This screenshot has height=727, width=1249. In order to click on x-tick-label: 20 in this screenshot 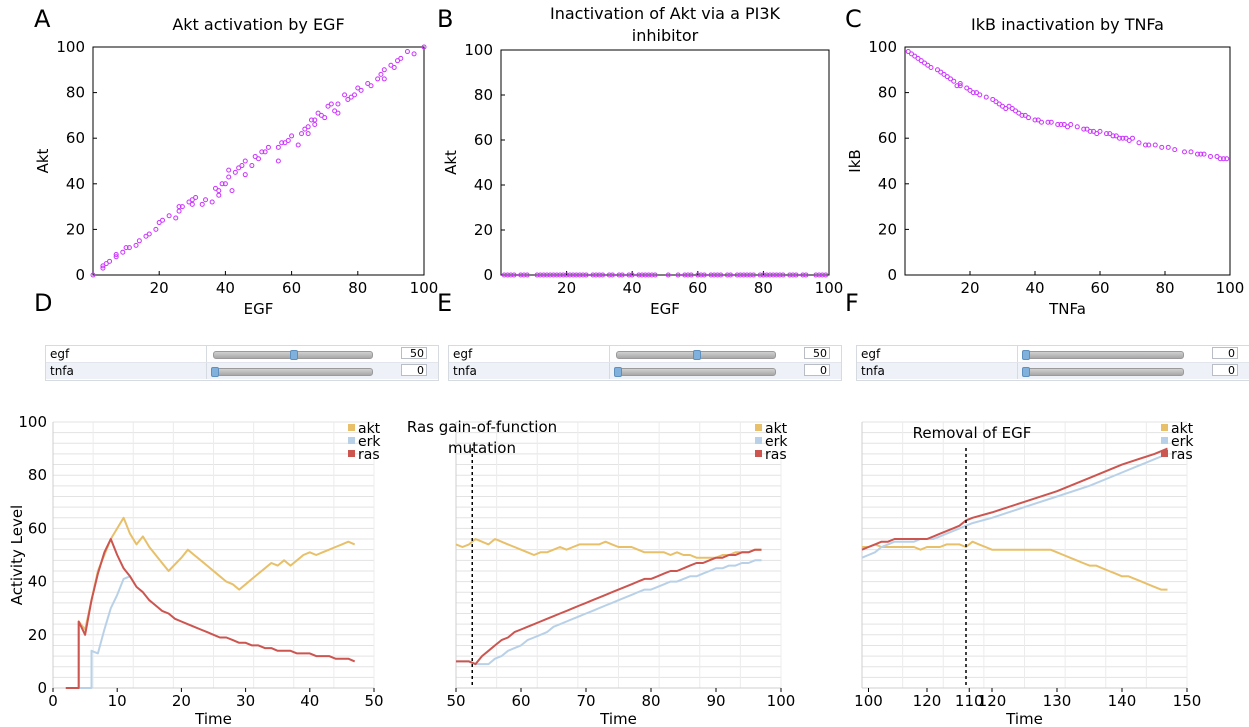, I will do `click(969, 288)`.